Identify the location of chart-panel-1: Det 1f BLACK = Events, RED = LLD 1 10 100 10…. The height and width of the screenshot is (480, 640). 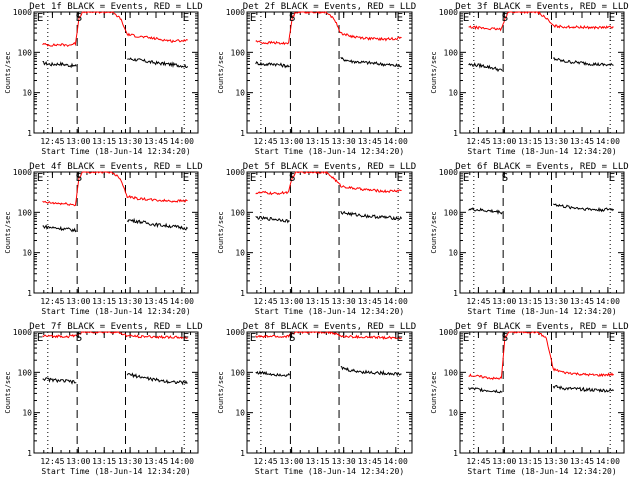
(103, 79).